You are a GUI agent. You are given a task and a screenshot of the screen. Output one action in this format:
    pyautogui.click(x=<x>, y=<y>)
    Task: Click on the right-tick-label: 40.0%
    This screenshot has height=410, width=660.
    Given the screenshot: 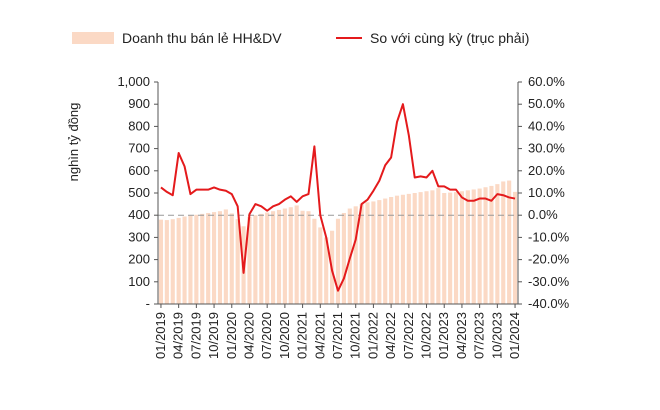 What is the action you would take?
    pyautogui.click(x=546, y=125)
    